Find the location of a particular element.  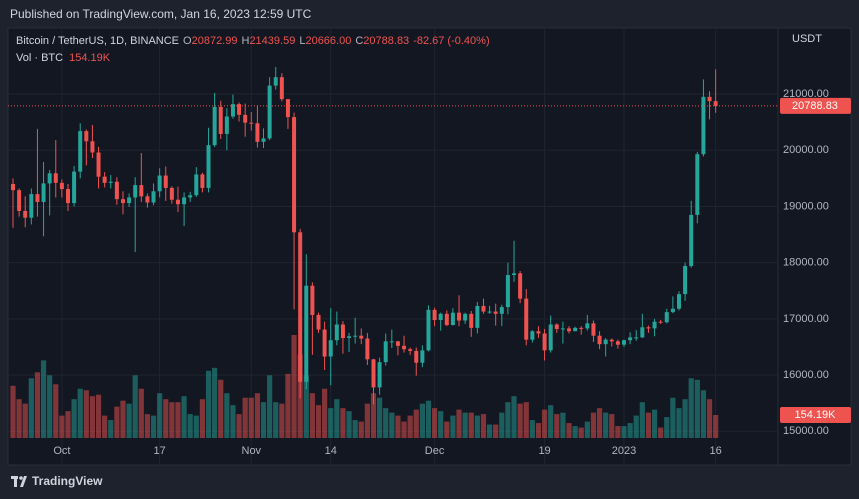

price-tag-label: 20788.83 is located at coordinates (815, 106).